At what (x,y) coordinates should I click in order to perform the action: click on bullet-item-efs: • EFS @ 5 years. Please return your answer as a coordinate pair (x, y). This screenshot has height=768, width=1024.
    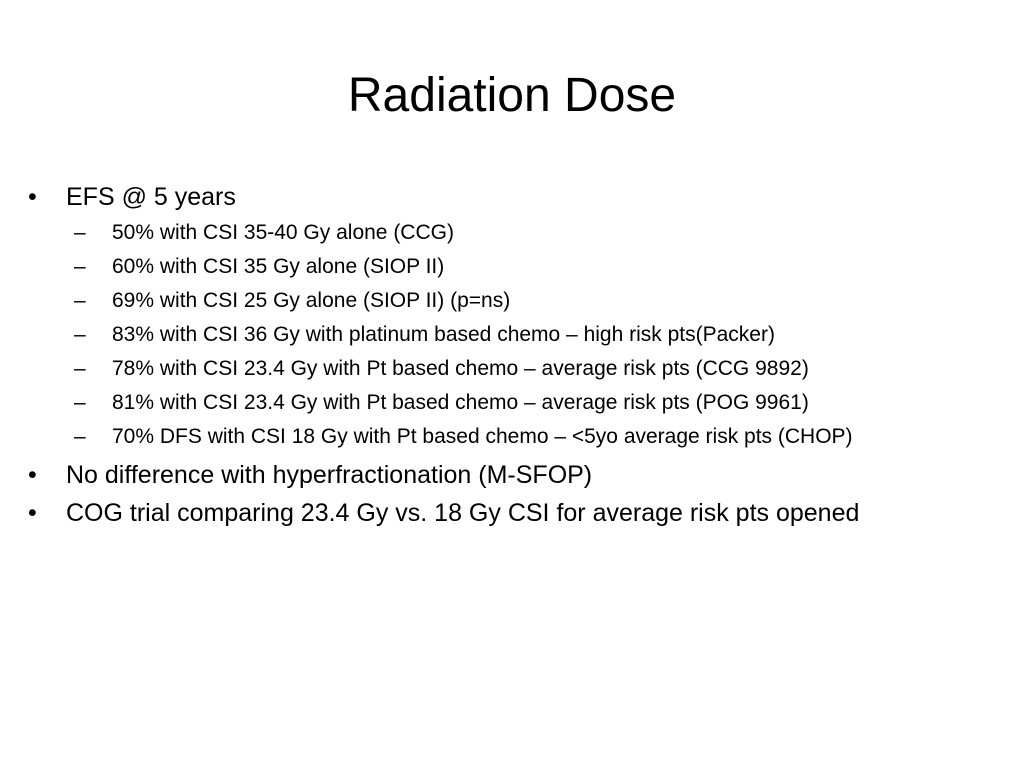
    Looking at the image, I should click on (518, 197).